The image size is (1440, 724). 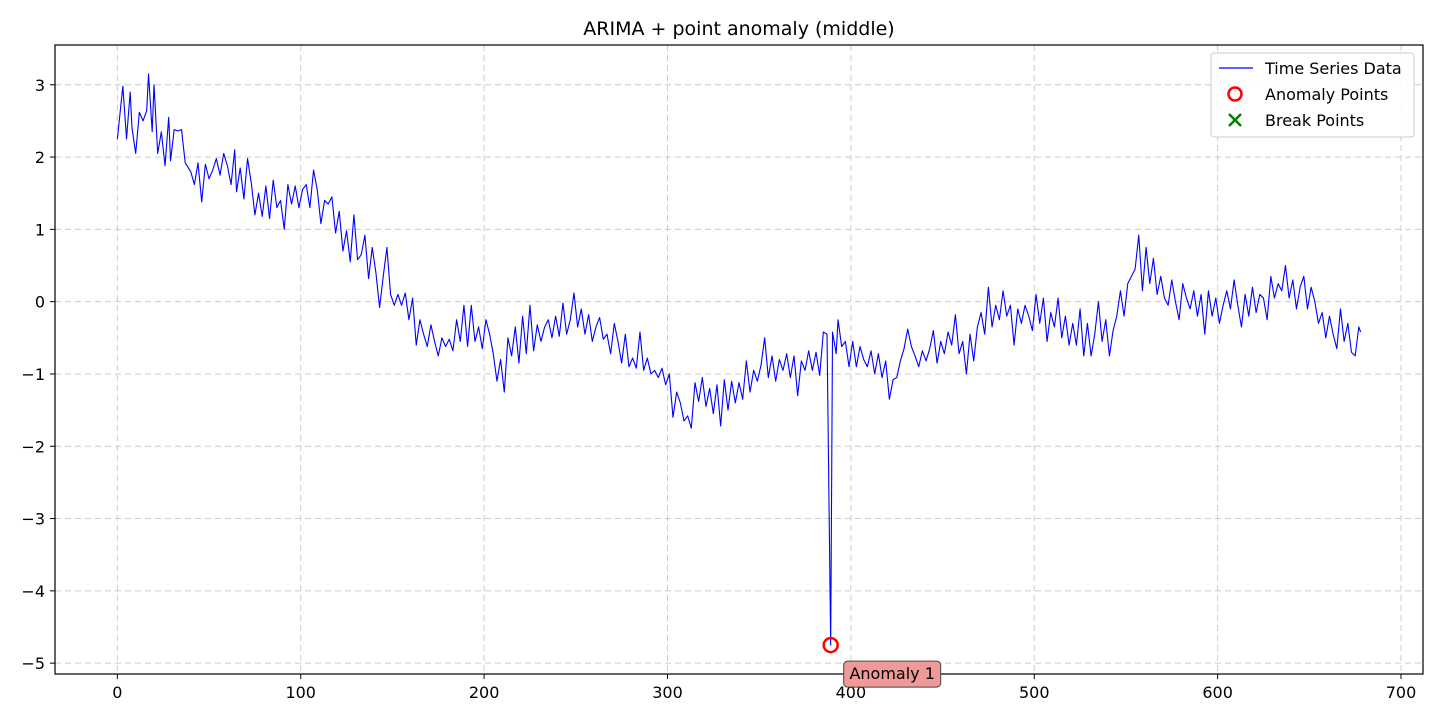 I want to click on y-tick-label: −3, so click(x=33, y=519).